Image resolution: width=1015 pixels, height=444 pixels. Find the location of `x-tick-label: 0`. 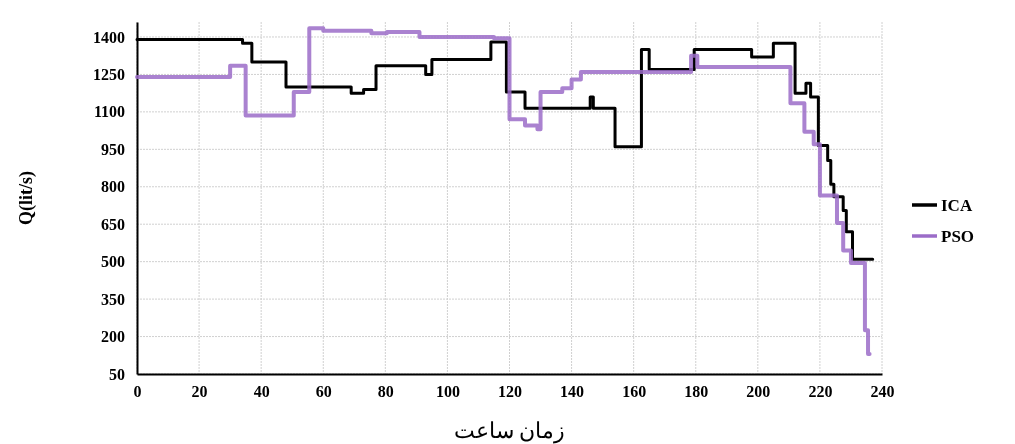

x-tick-label: 0 is located at coordinates (137, 392).